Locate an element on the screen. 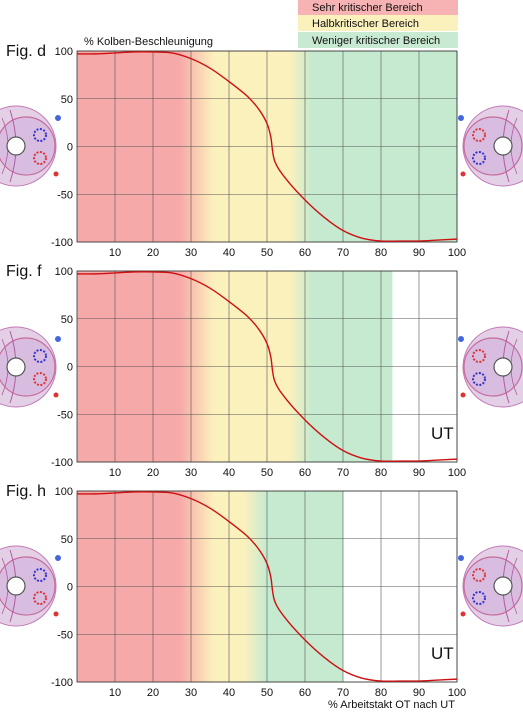 Image resolution: width=523 pixels, height=716 pixels. legend-swatch-less is located at coordinates (378, 40).